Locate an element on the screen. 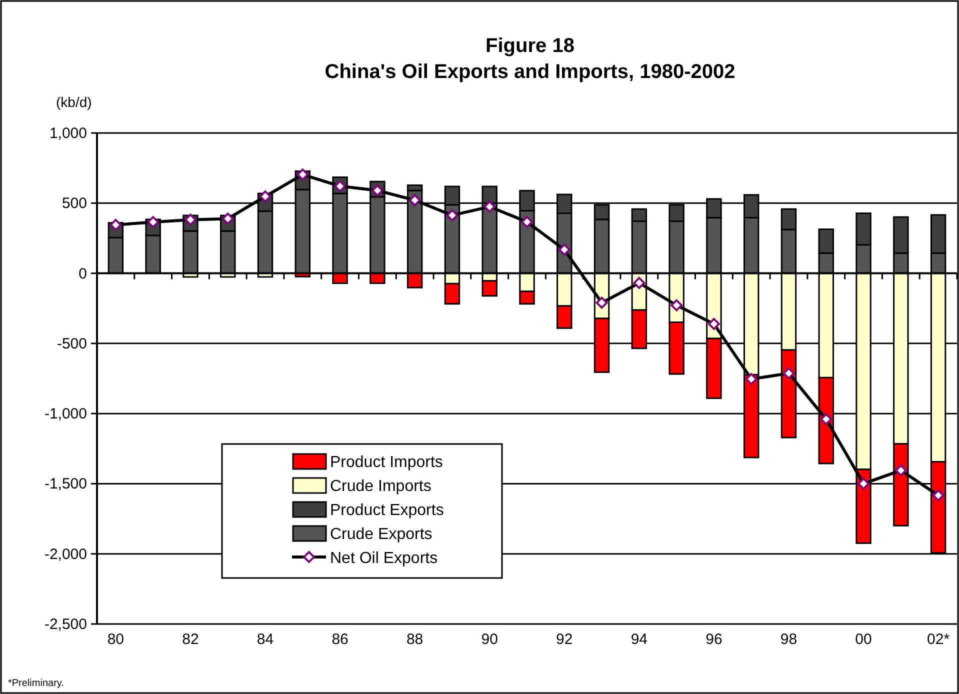 This screenshot has width=959, height=694. x-tick-label: 88 is located at coordinates (415, 639).